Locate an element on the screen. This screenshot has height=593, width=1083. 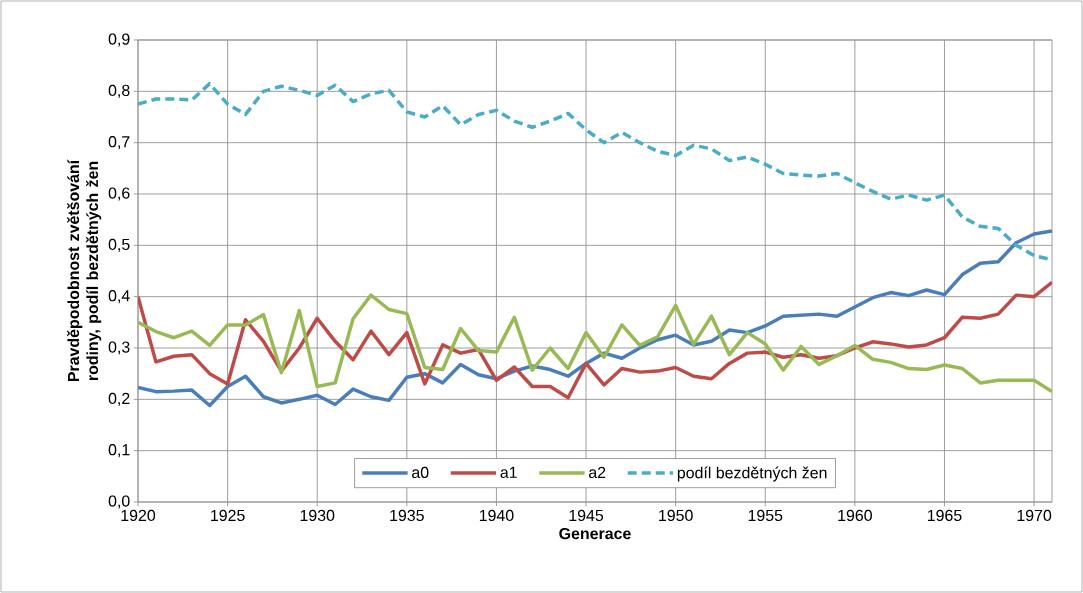
x-tick-label: 1955 is located at coordinates (765, 515).